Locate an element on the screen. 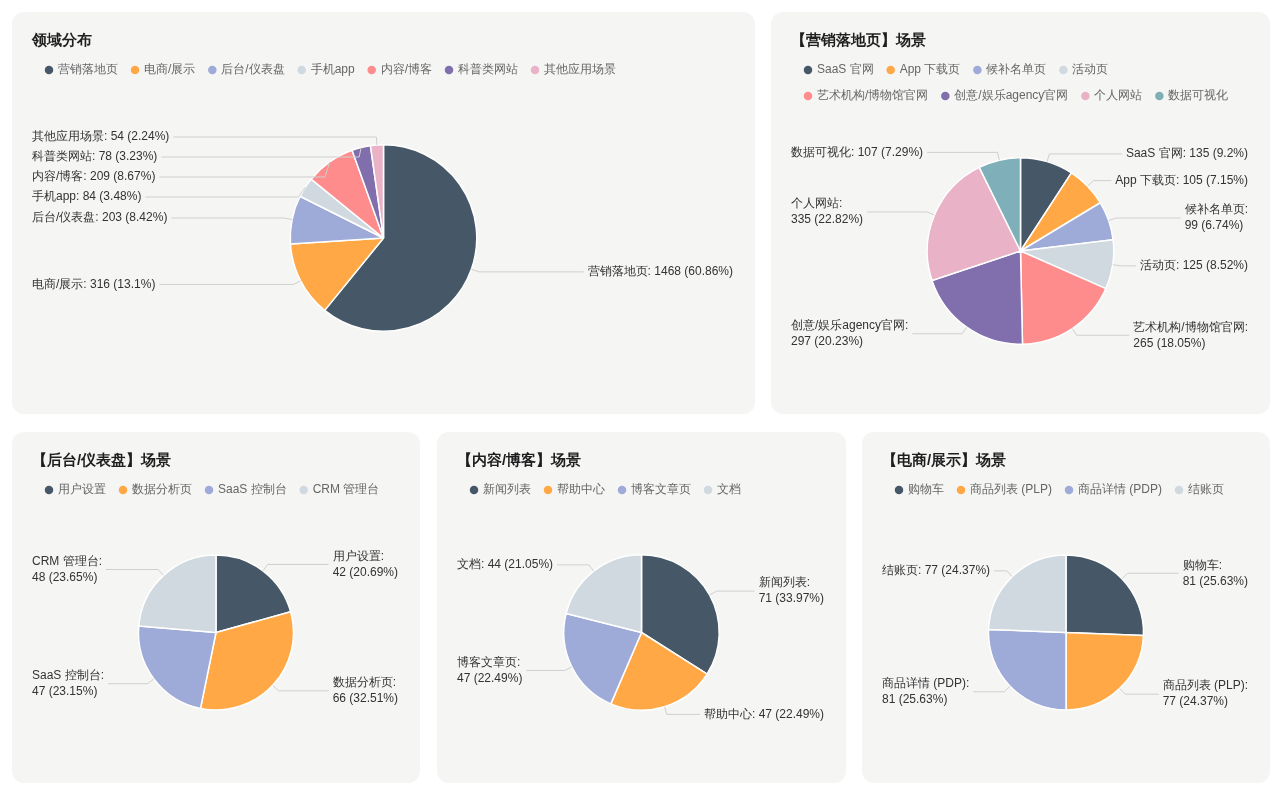 The image size is (1280, 795). data-label: App 下载页: 105 (7.15%) is located at coordinates (1182, 179).